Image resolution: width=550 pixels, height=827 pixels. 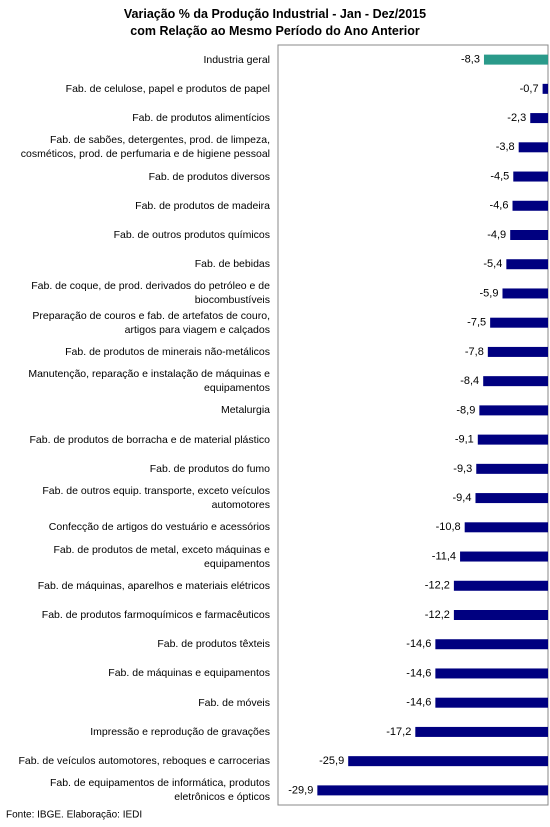 What do you see at coordinates (202, 205) in the screenshot?
I see `category-label: Fab. de produtos de madeira` at bounding box center [202, 205].